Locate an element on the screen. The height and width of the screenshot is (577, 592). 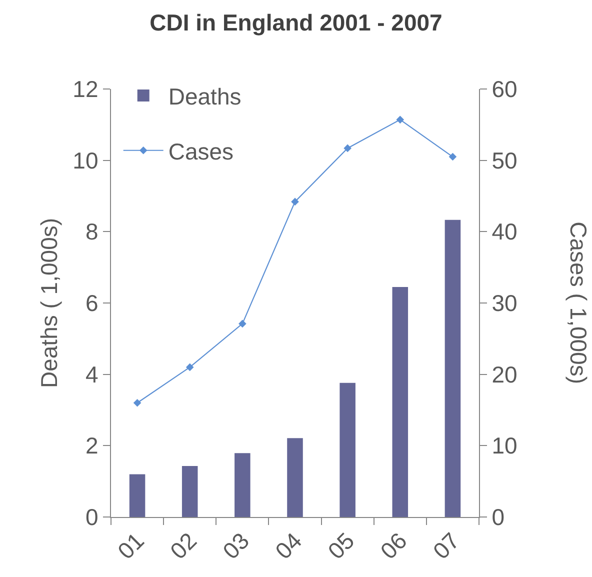
y2-axis-title: Cases ( 1,000s) is located at coordinates (578, 303).